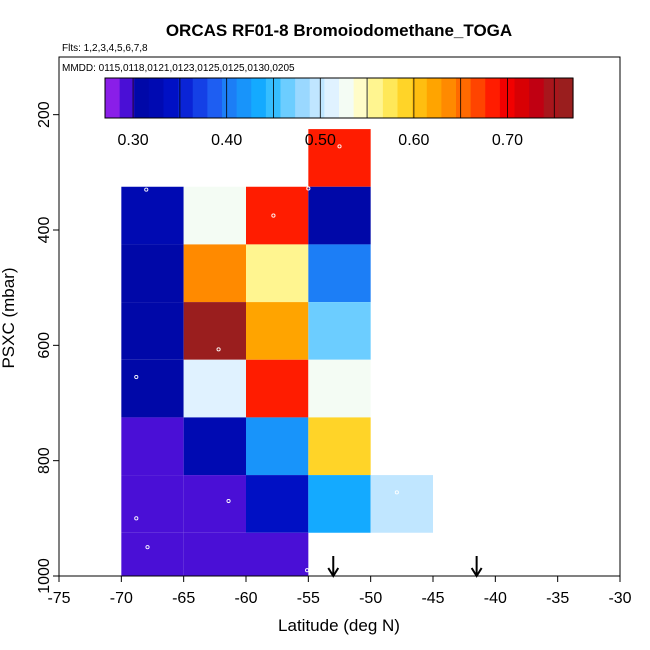 The height and width of the screenshot is (650, 650). What do you see at coordinates (9, 317) in the screenshot?
I see `y-axis-label: PSXC (mbar)` at bounding box center [9, 317].